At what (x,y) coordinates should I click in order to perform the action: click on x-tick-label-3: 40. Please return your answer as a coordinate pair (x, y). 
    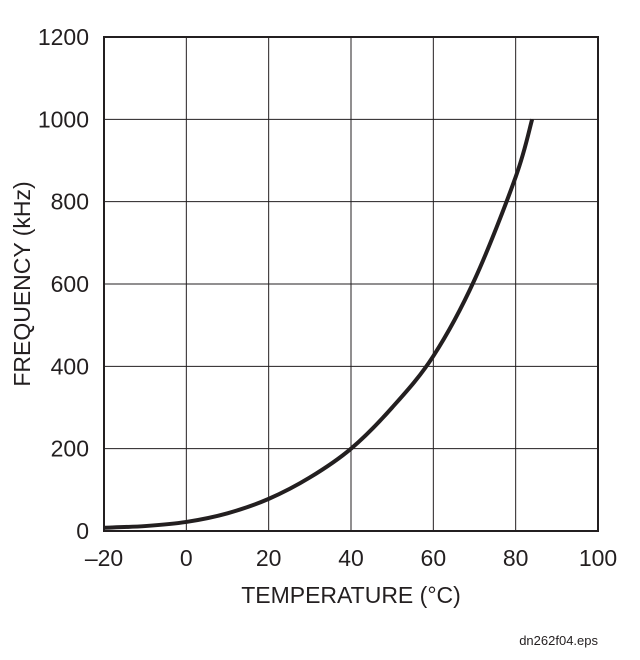
    Looking at the image, I should click on (351, 558).